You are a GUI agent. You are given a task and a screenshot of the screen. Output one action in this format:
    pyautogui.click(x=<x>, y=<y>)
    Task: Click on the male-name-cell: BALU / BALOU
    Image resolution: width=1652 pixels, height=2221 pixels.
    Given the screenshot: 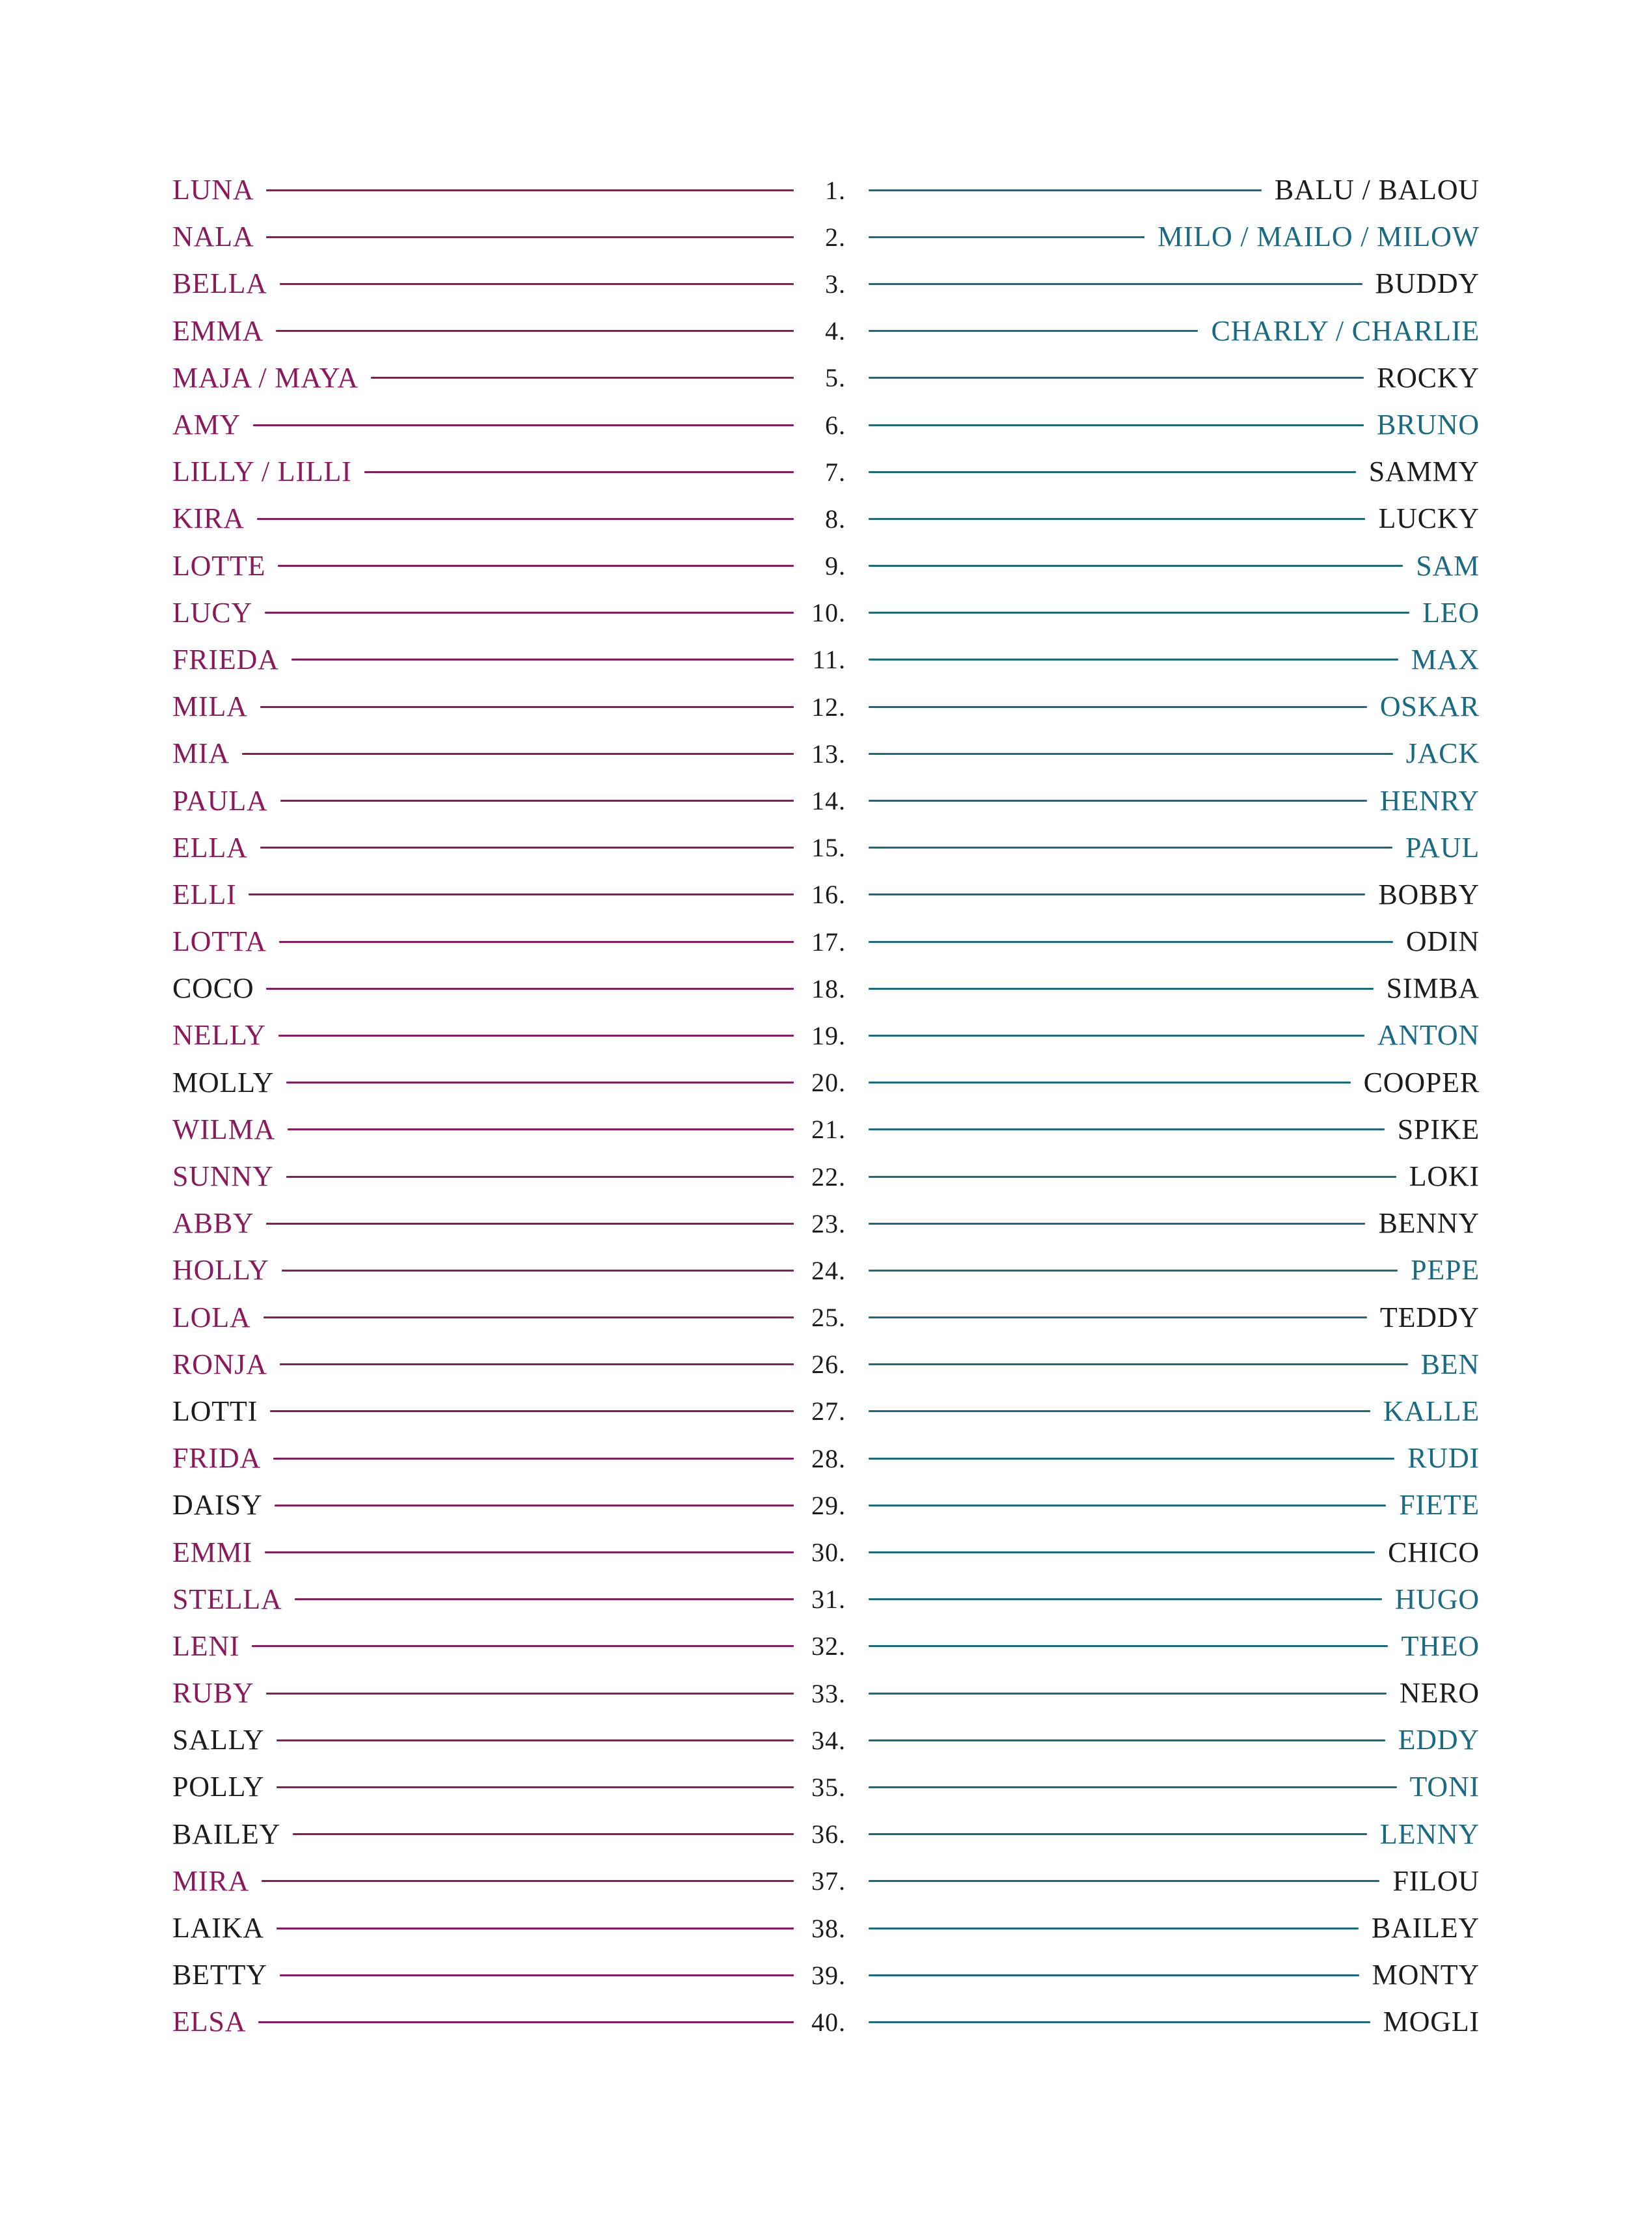 What is the action you would take?
    pyautogui.click(x=1174, y=190)
    